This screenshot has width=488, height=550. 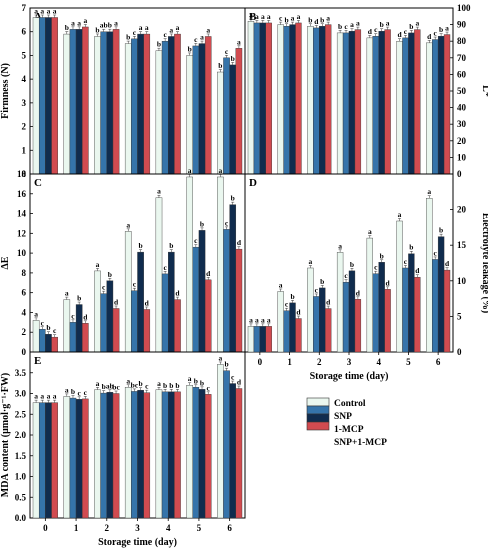 I want to click on legend-swatch-snp, so click(x=318, y=410).